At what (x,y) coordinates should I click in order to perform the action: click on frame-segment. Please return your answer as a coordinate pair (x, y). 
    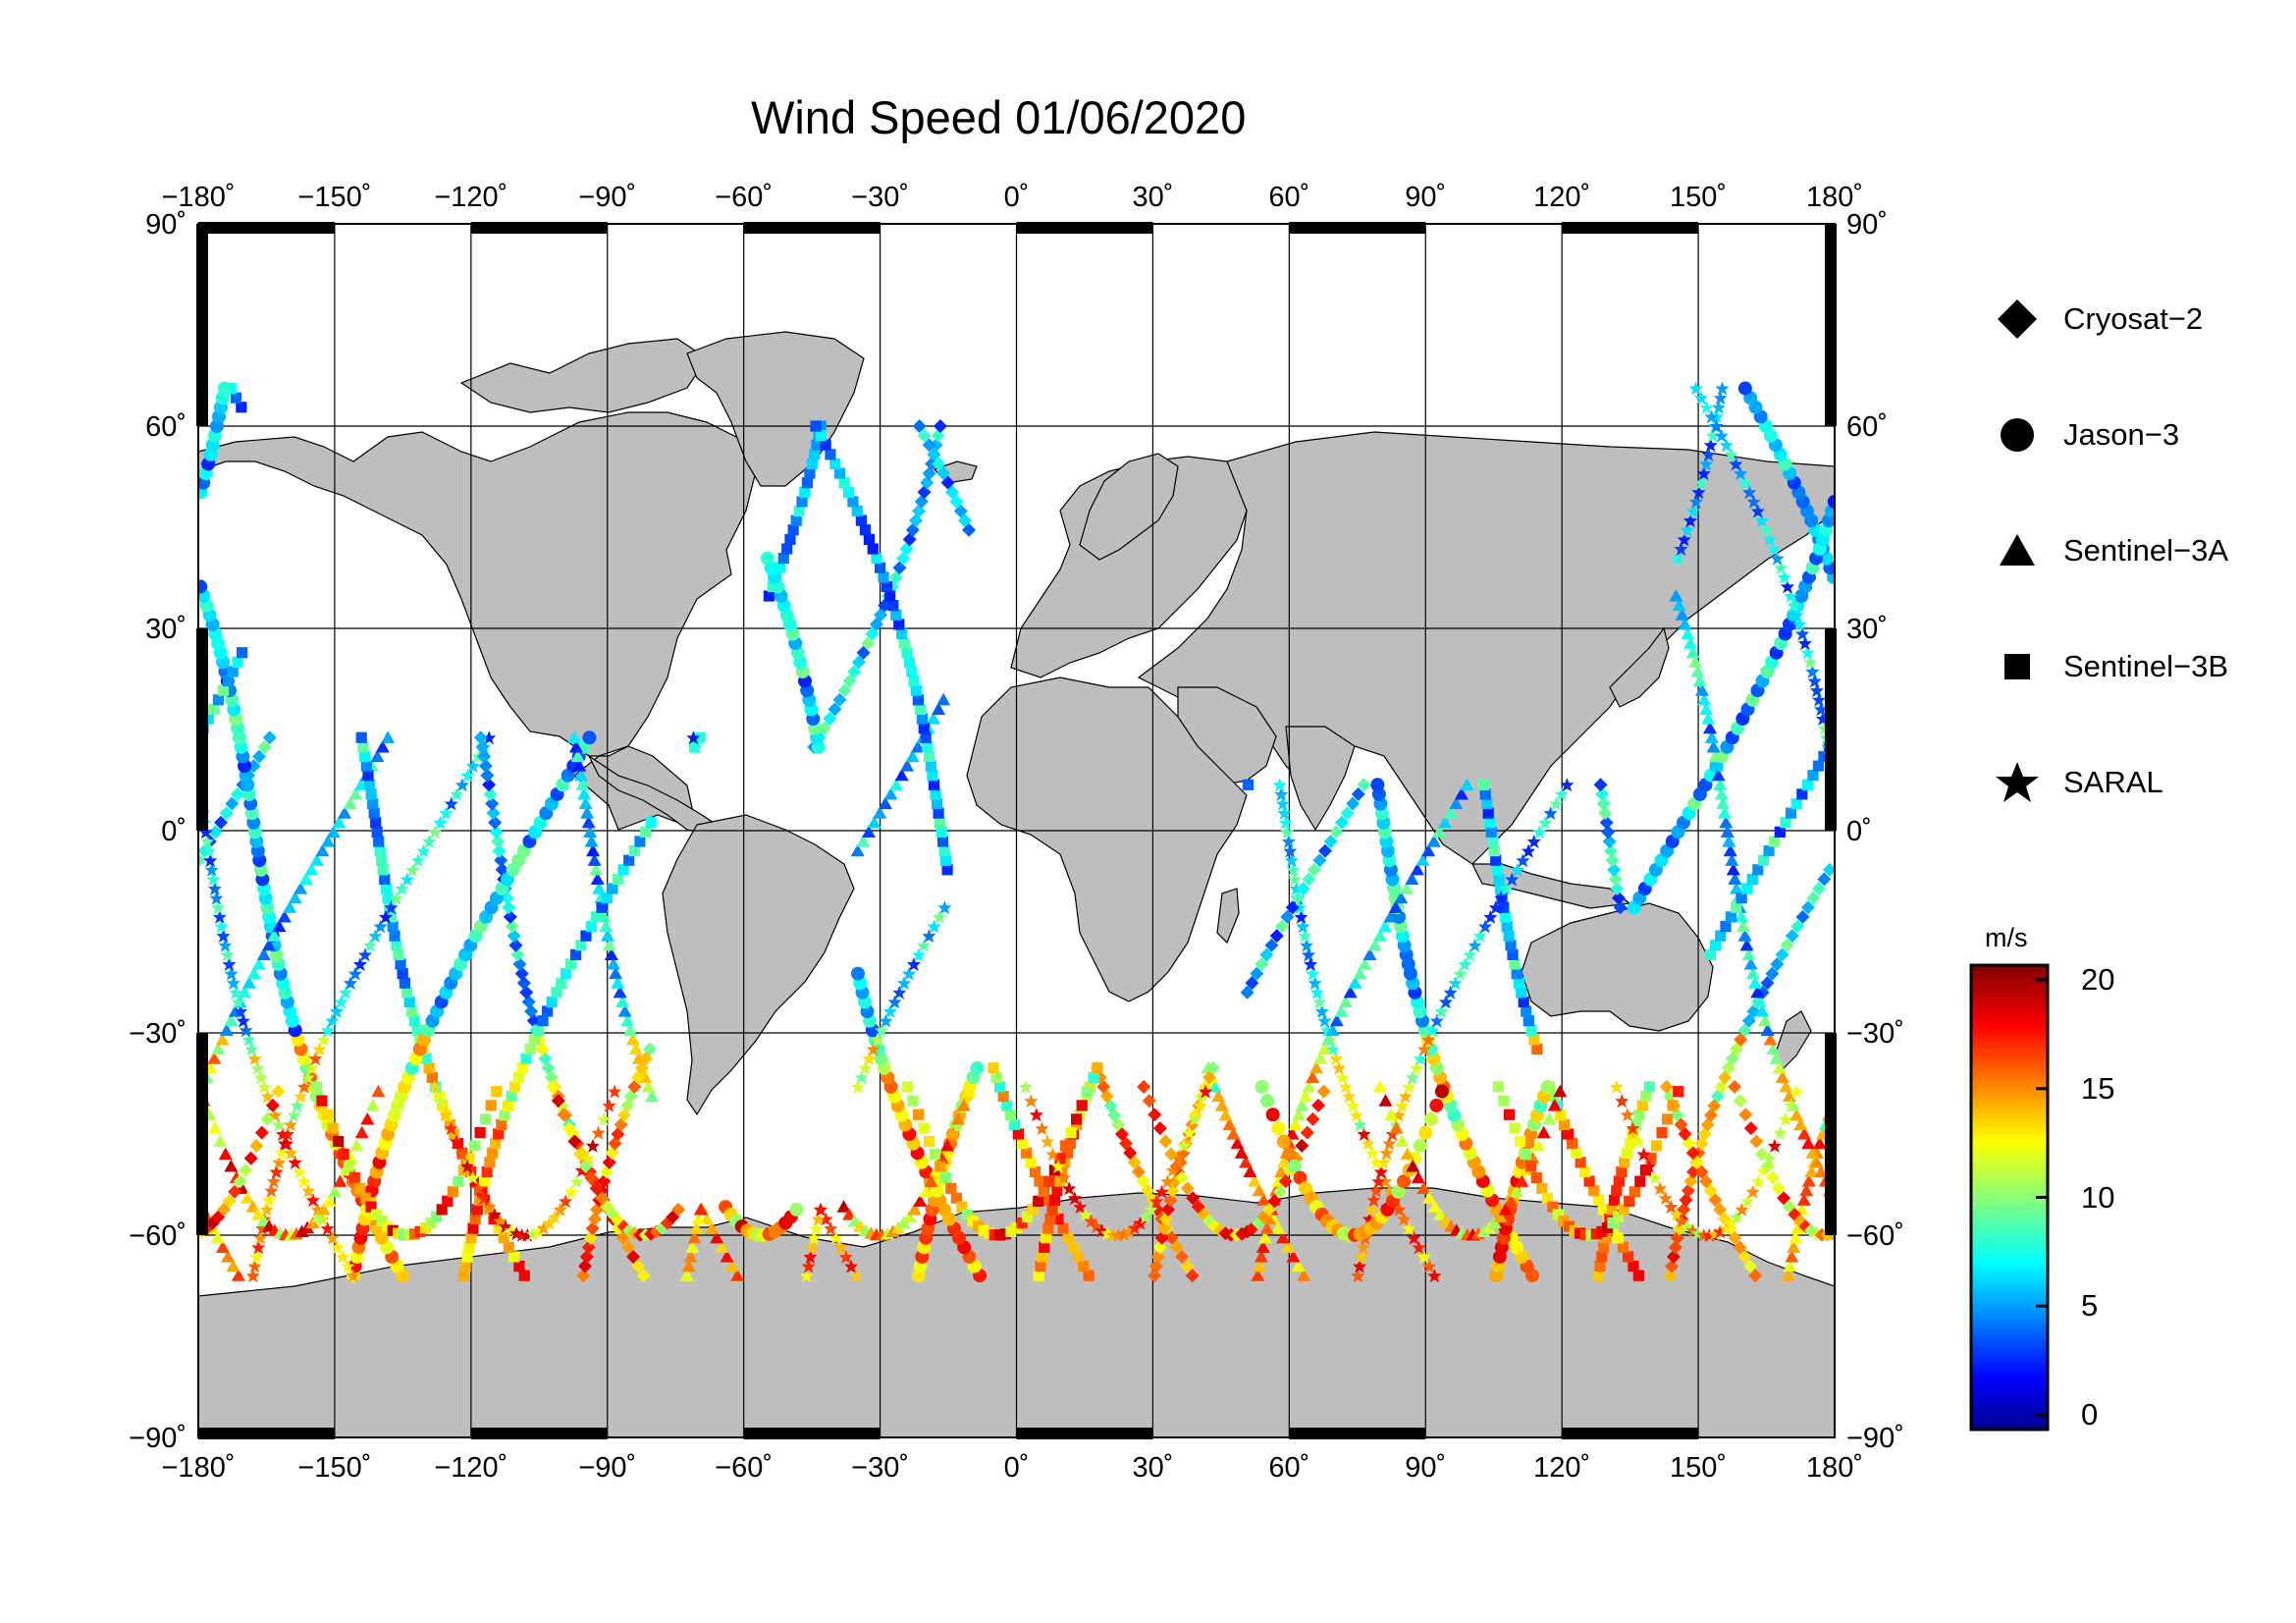
    Looking at the image, I should click on (202, 325).